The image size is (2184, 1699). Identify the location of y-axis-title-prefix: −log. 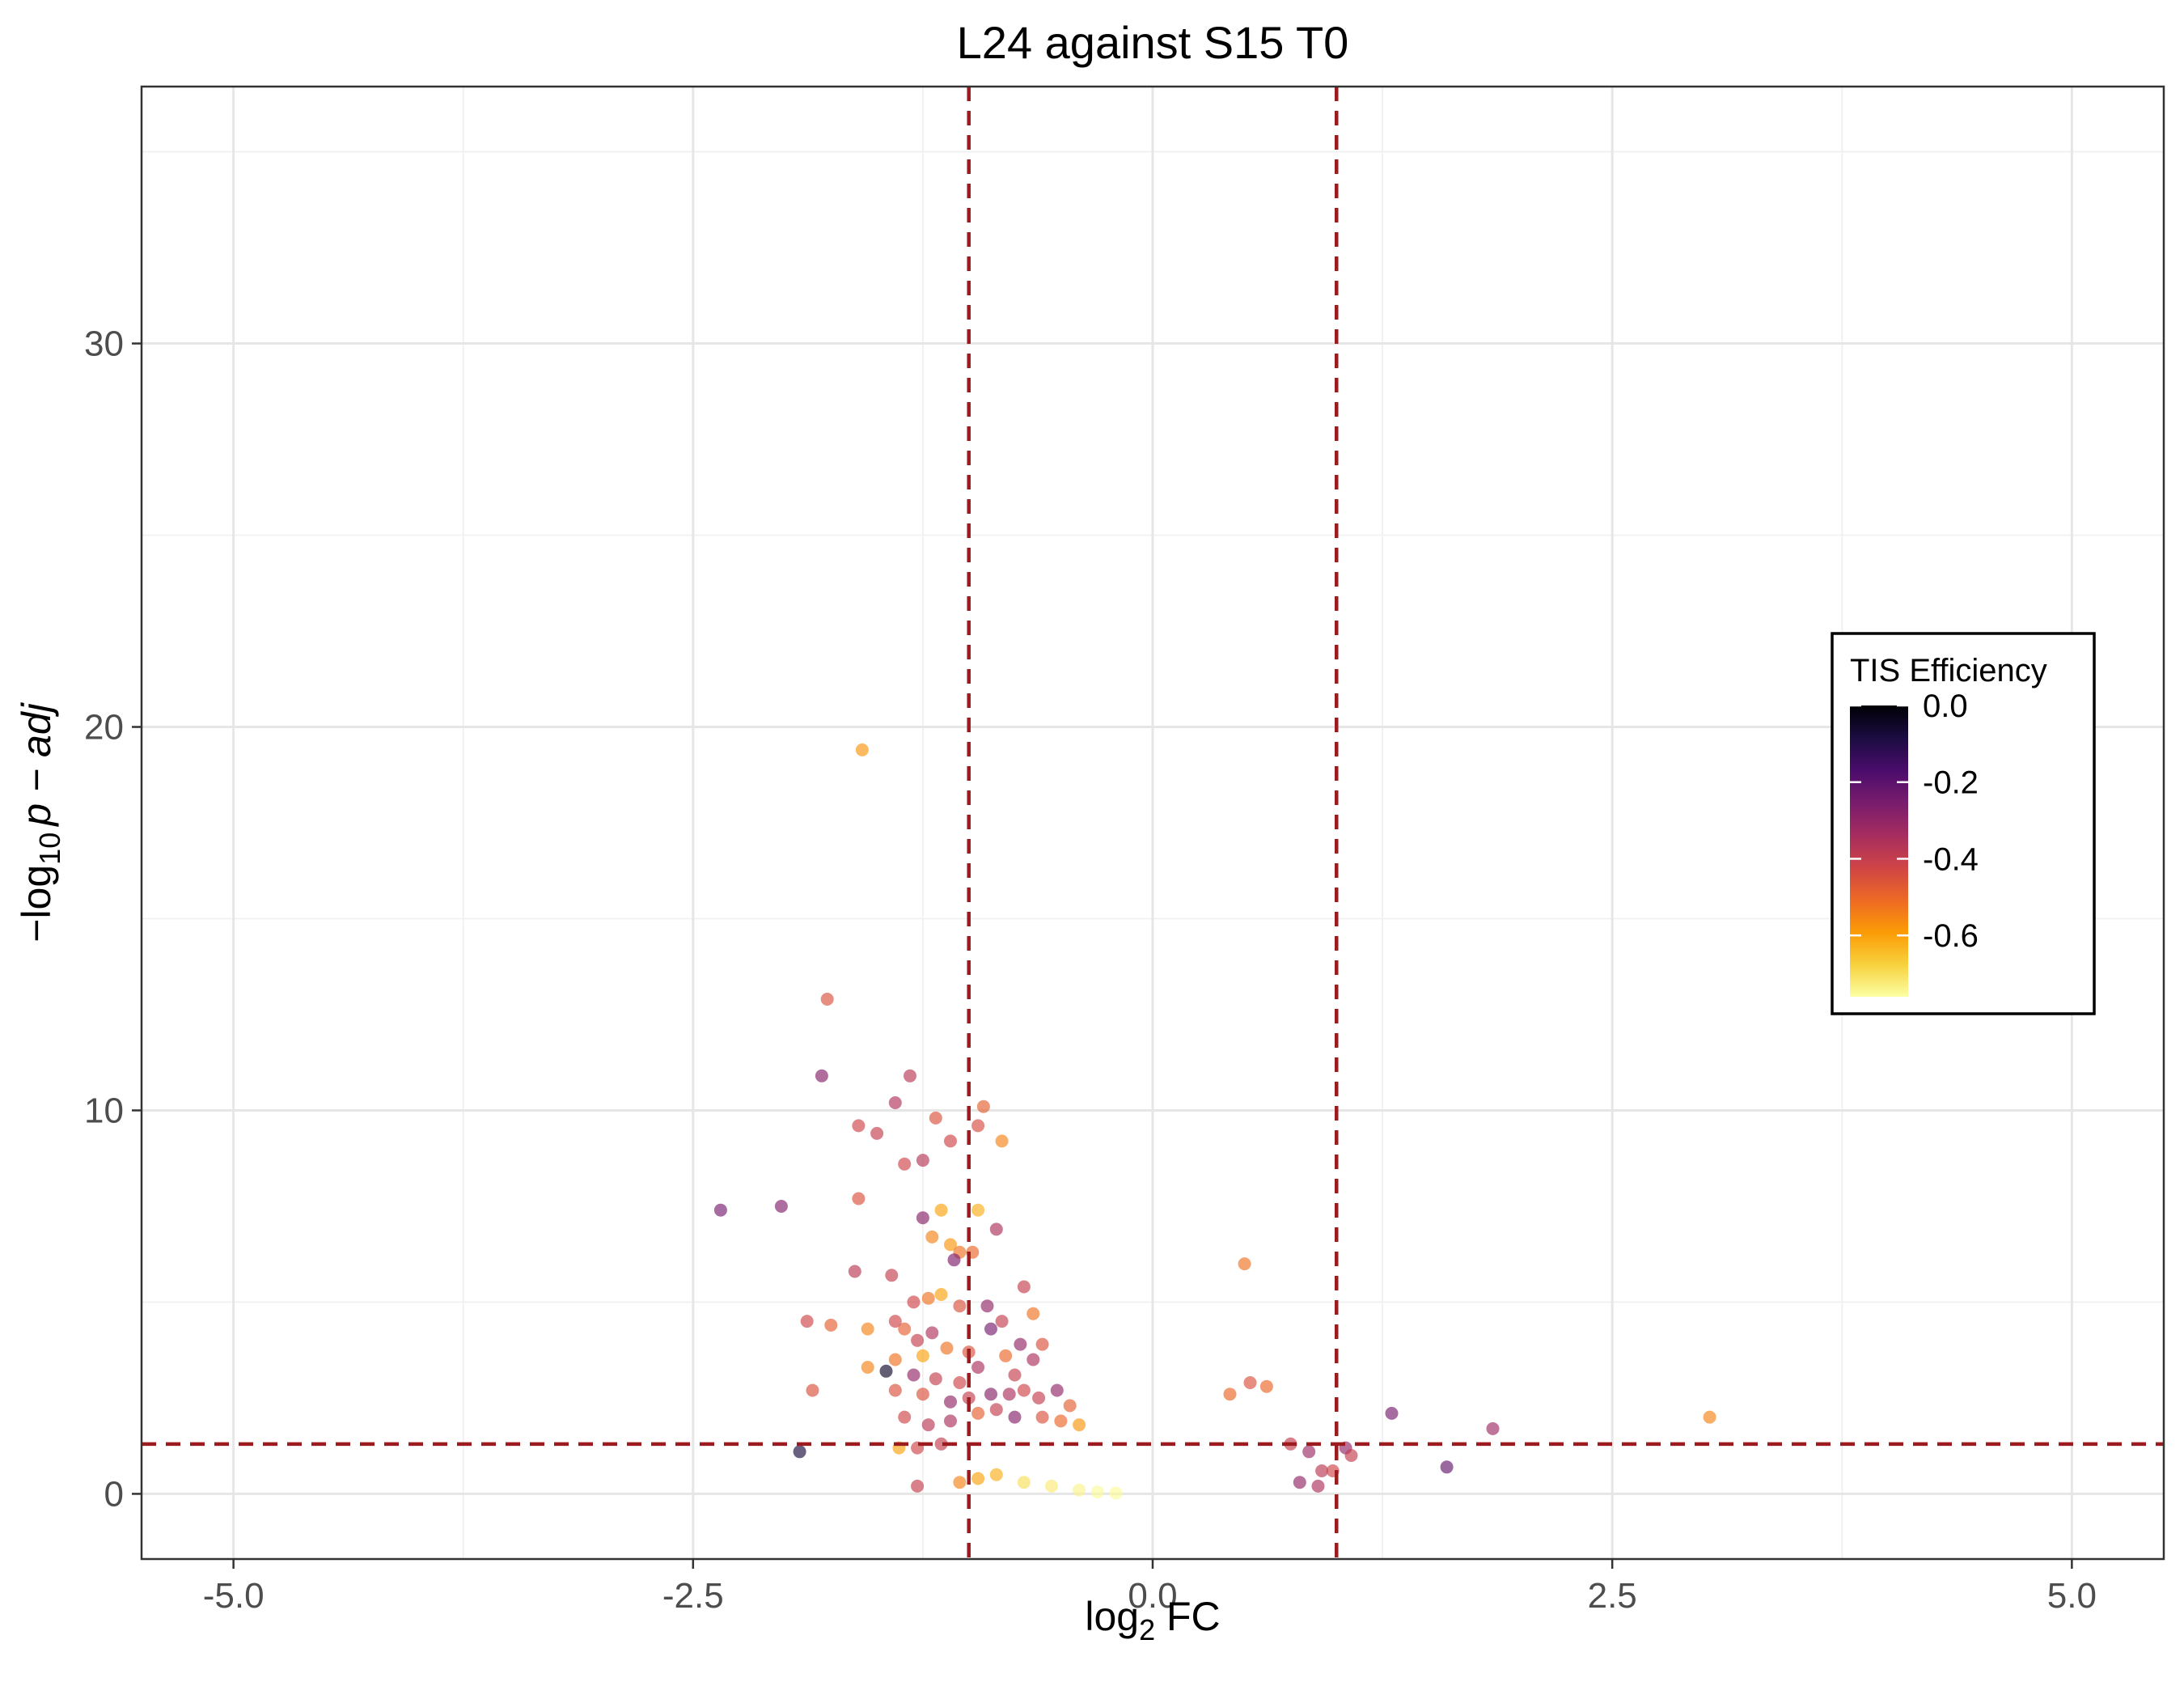
(36, 904).